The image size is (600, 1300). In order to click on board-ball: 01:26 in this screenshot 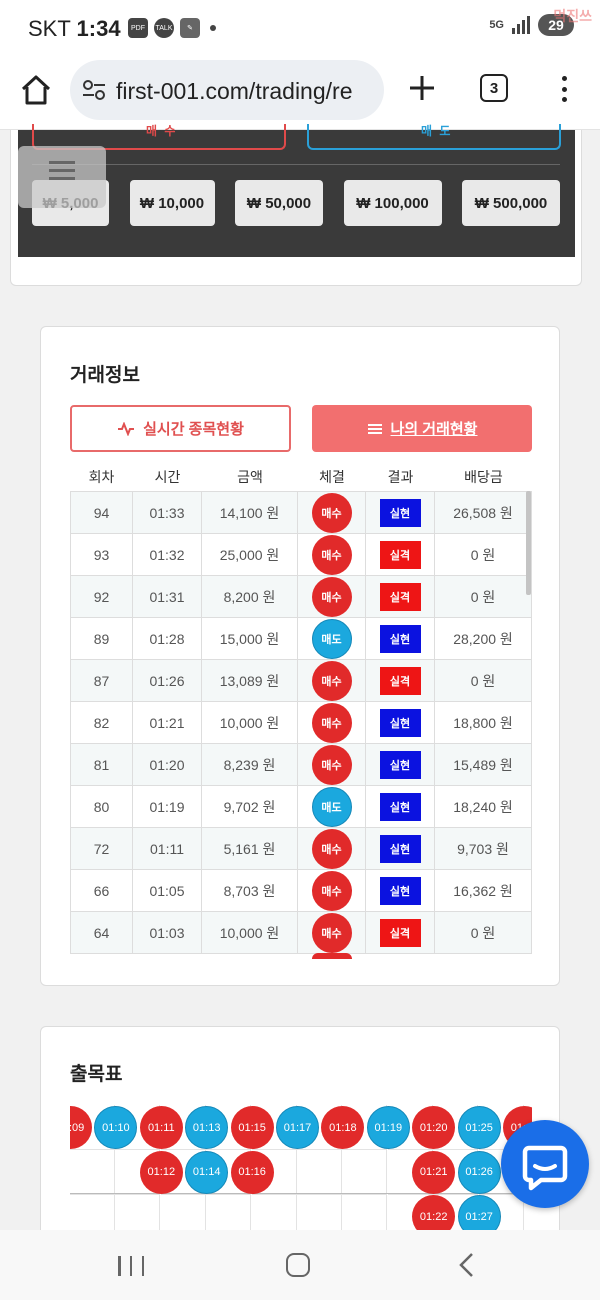, I will do `click(479, 1172)`.